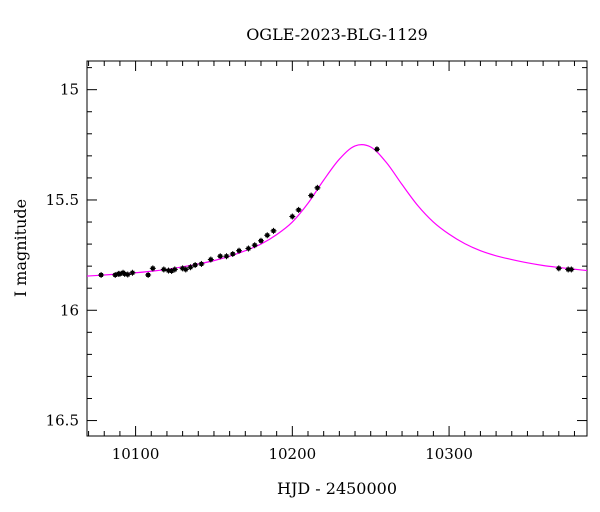 This screenshot has height=512, width=600. I want to click on x-tick-label: 10200, so click(292, 454).